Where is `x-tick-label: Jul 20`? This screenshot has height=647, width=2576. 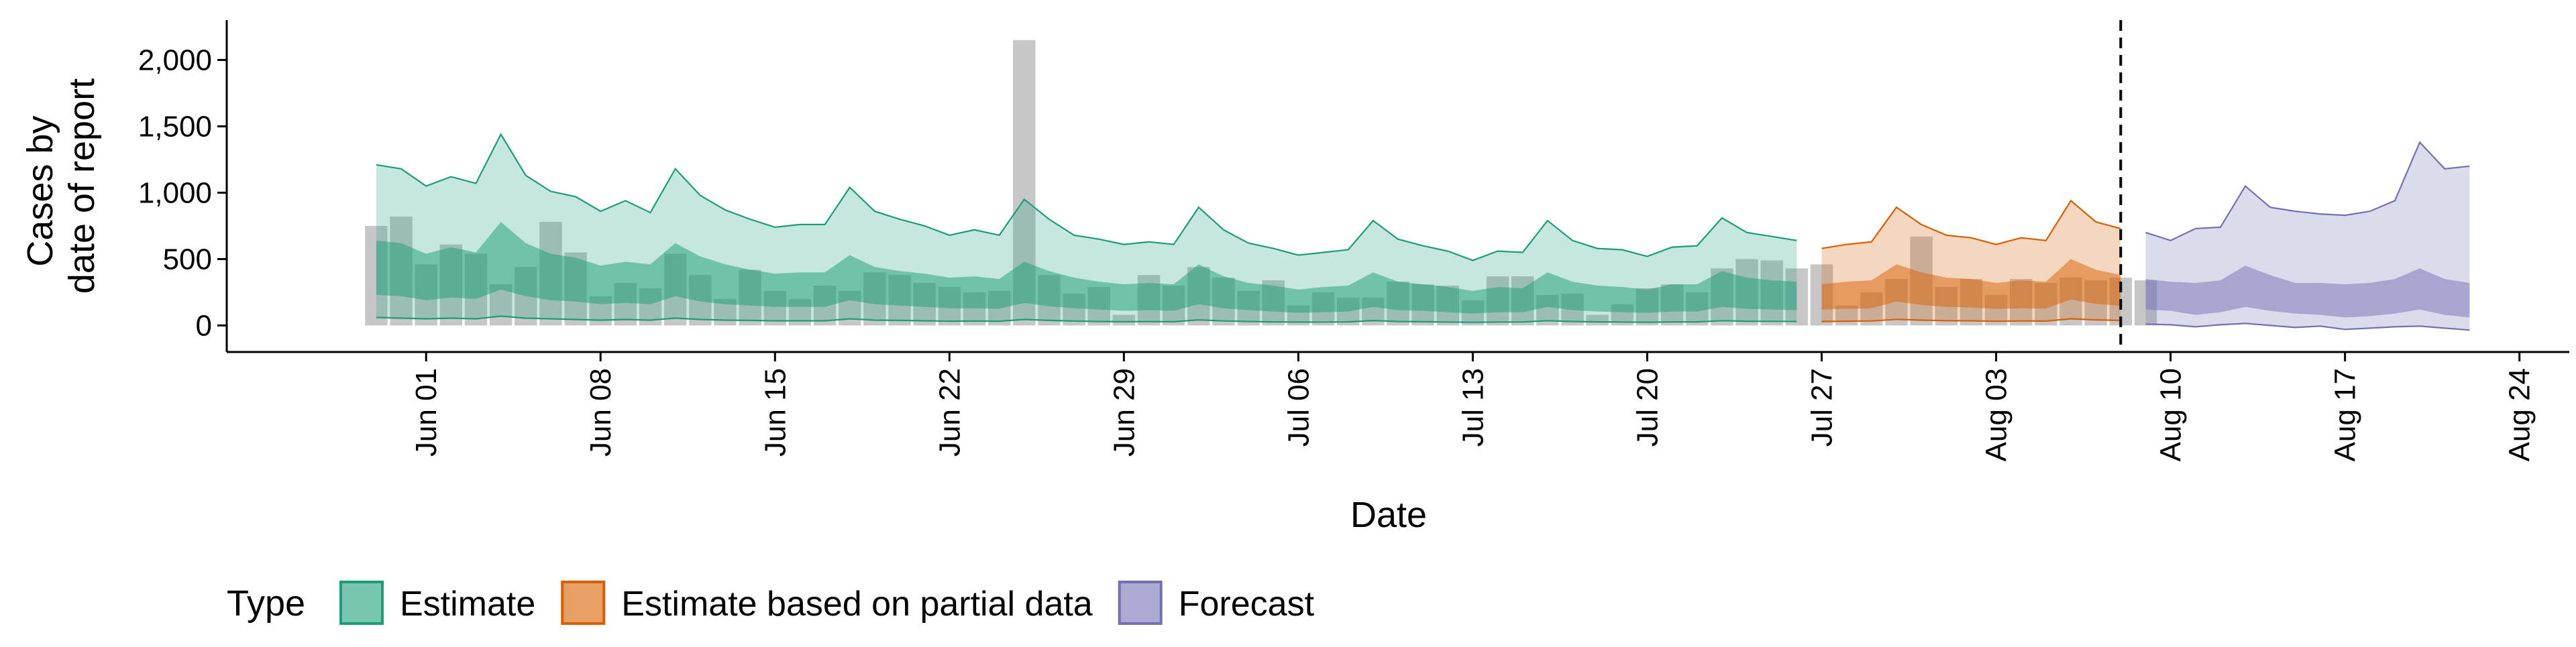
x-tick-label: Jul 20 is located at coordinates (1647, 407).